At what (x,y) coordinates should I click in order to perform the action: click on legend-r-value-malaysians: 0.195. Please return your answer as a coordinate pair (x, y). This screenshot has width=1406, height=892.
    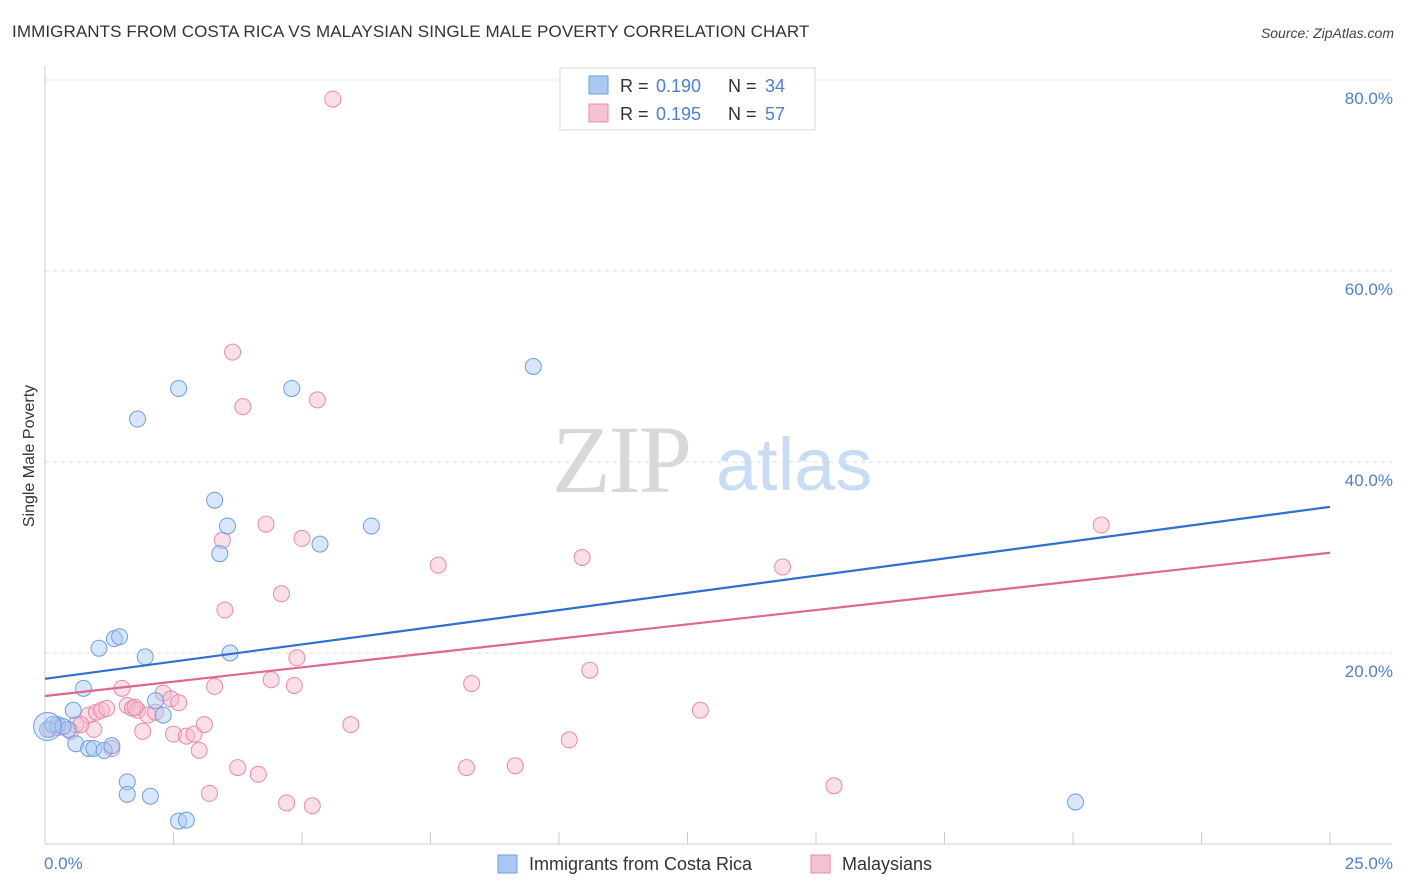
    Looking at the image, I should click on (678, 114).